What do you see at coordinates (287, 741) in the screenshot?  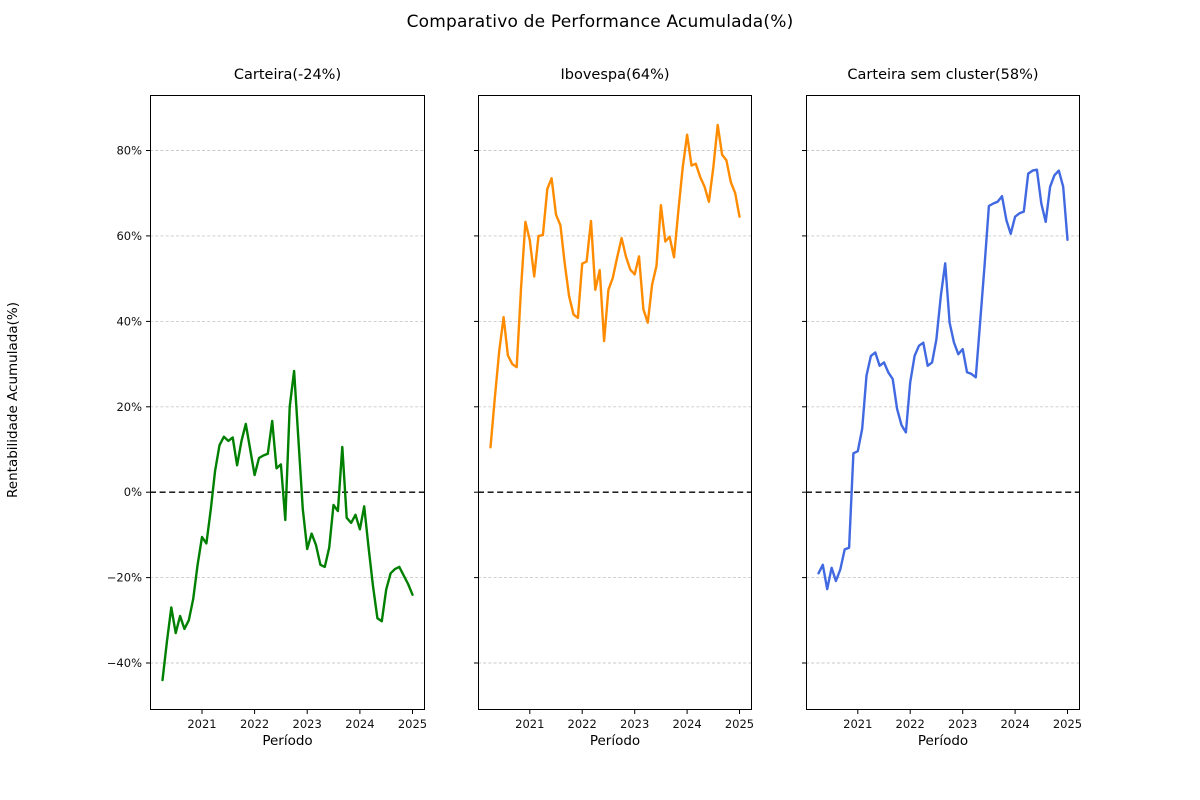 I see `x-axis-label-carteira: Período` at bounding box center [287, 741].